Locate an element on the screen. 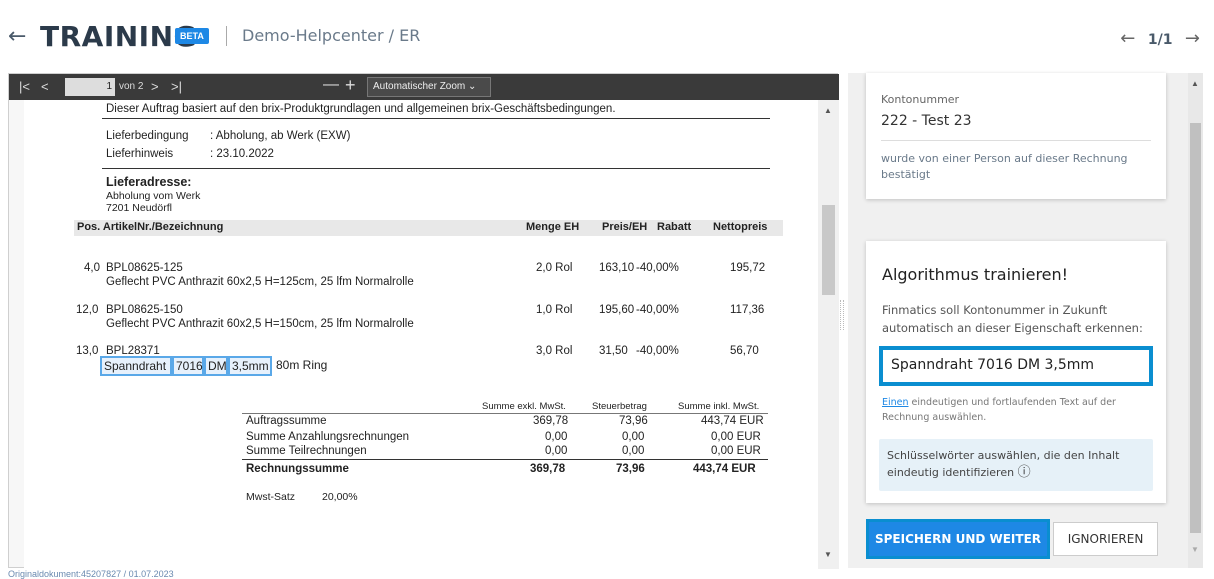  sum-label: Summe Teilrechnungen is located at coordinates (306, 451).